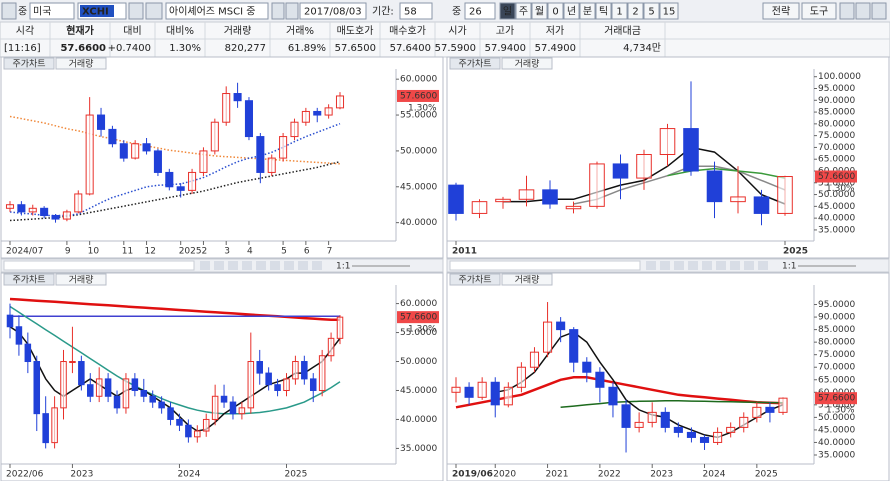 This screenshot has width=890, height=481. What do you see at coordinates (278, 11) in the screenshot?
I see `prev-button` at bounding box center [278, 11].